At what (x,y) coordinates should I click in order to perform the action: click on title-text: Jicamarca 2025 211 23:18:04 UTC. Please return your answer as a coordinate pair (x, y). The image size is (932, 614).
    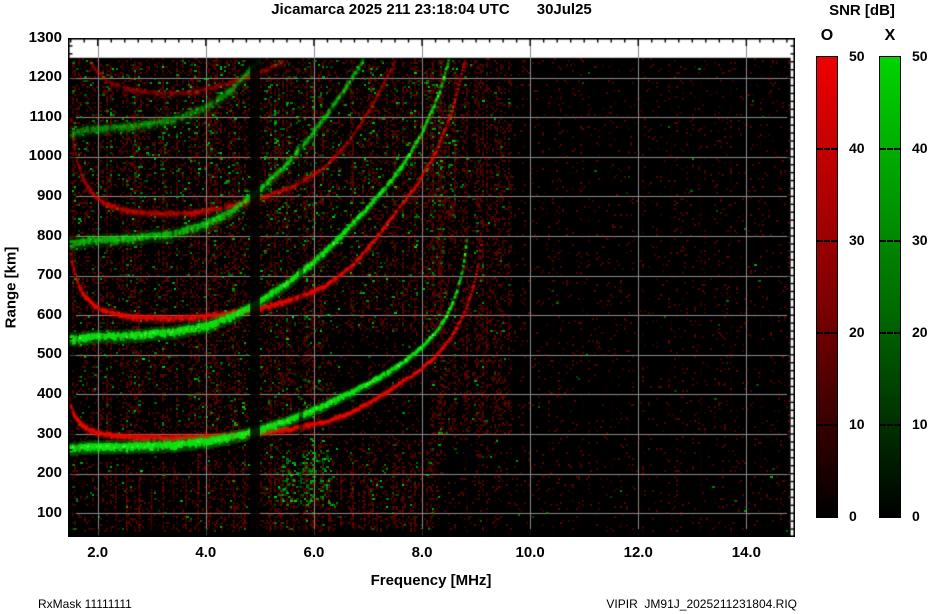
    Looking at the image, I should click on (390, 9).